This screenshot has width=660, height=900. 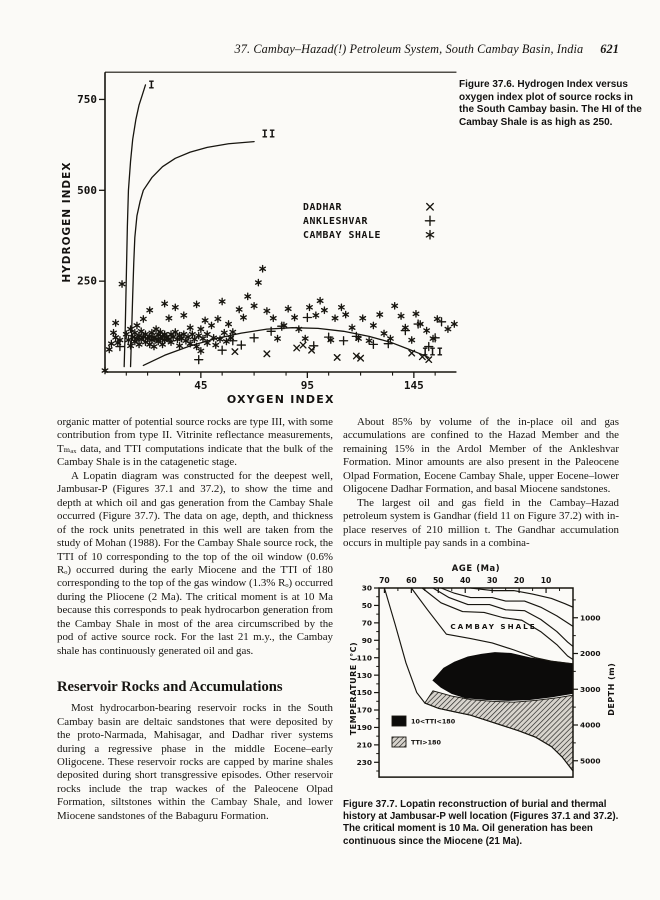 What do you see at coordinates (590, 725) in the screenshot?
I see `svg-text: 4000` at bounding box center [590, 725].